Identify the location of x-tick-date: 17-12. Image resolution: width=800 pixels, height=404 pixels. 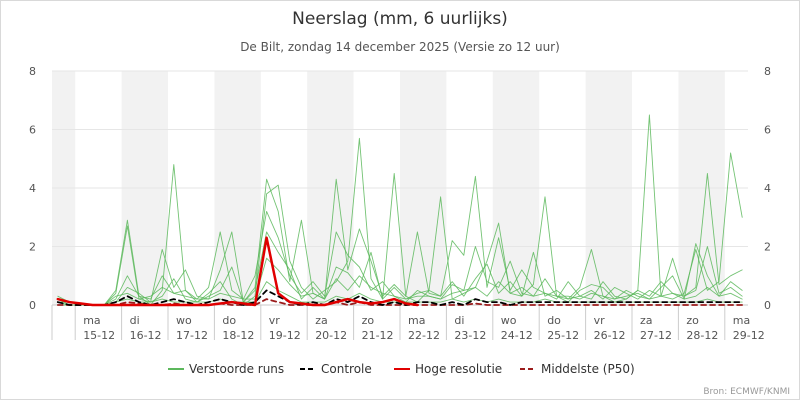
(192, 335).